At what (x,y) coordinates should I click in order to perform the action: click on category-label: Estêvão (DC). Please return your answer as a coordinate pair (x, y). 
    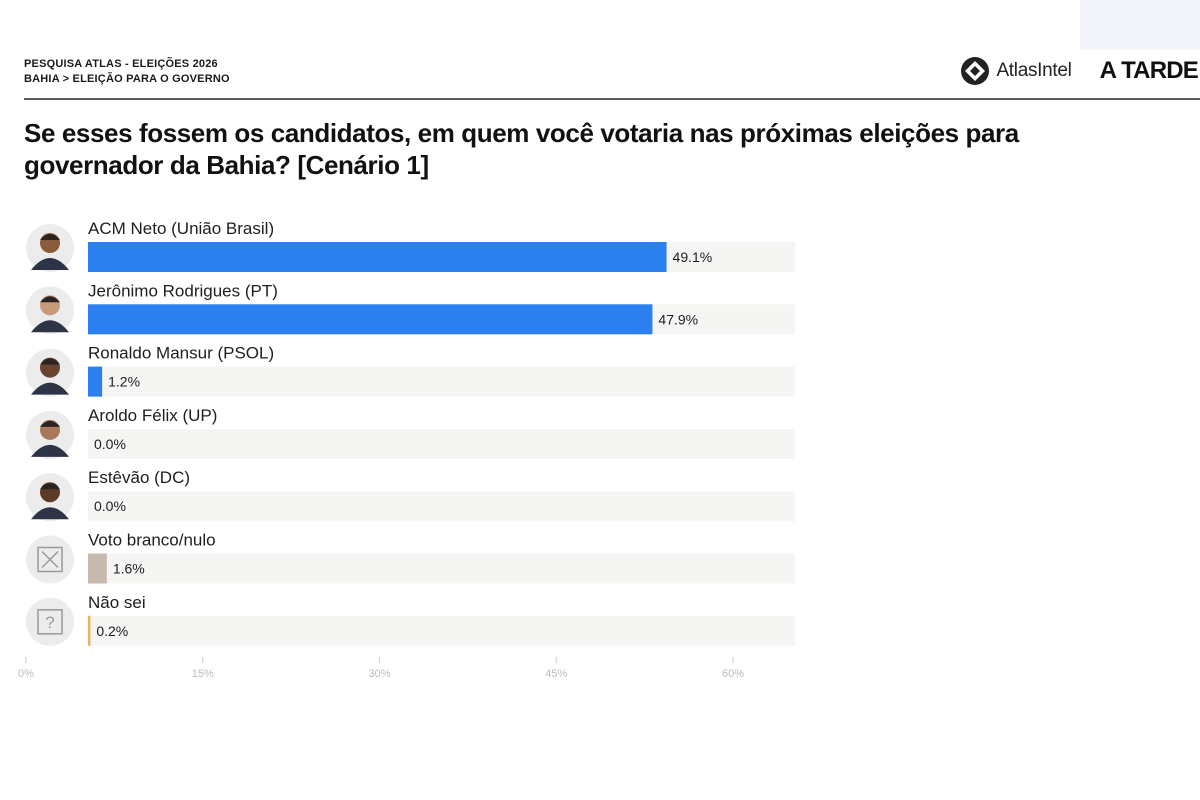
    Looking at the image, I should click on (139, 477).